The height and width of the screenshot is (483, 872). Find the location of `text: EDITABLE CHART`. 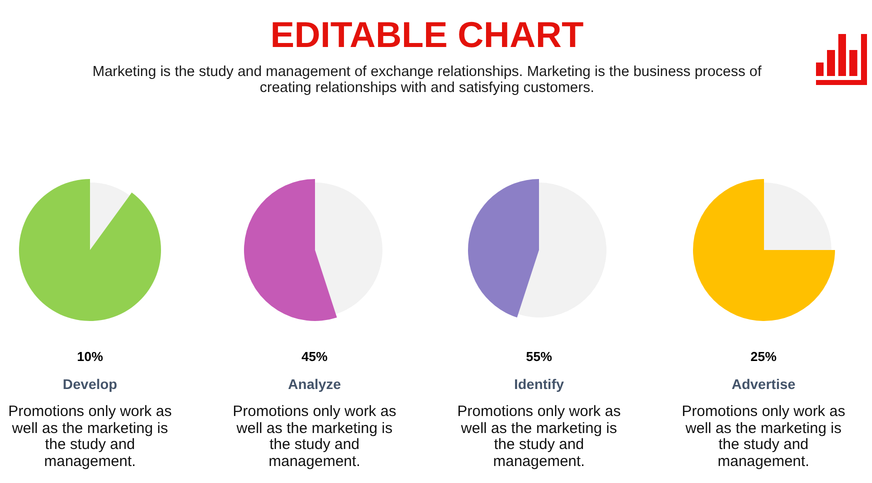

text: EDITABLE CHART is located at coordinates (427, 35).